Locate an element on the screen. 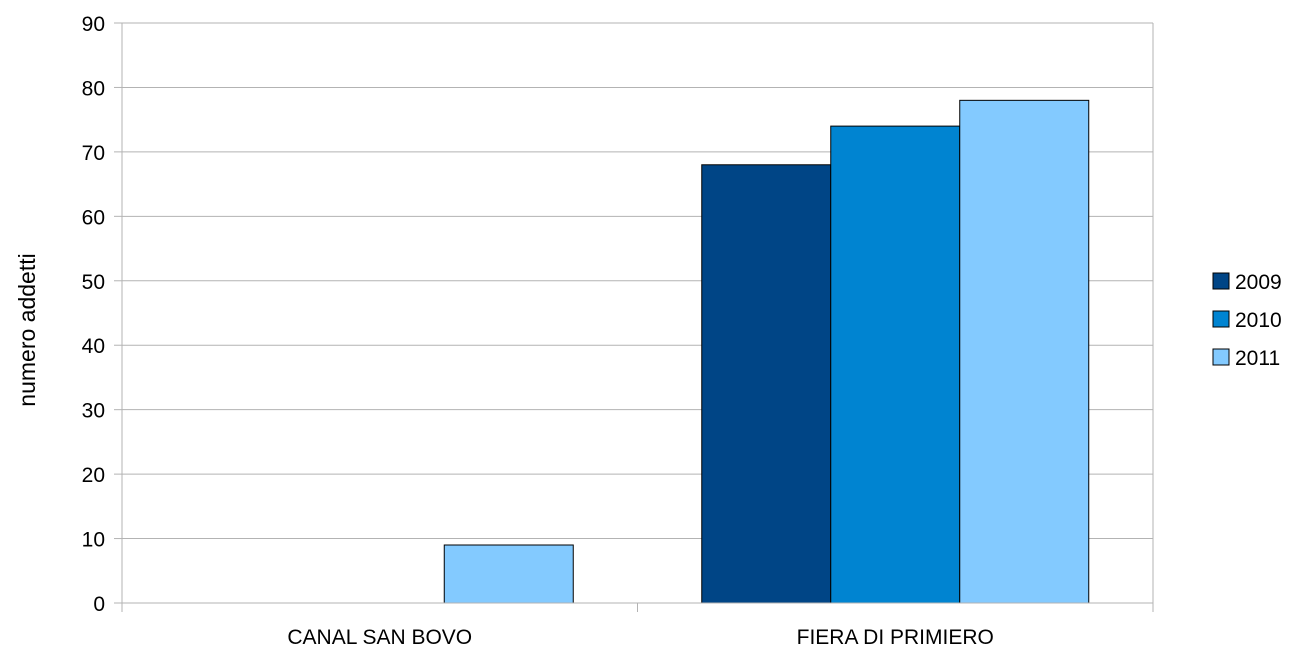  legend: 2009 2010 2011 is located at coordinates (1247, 320).